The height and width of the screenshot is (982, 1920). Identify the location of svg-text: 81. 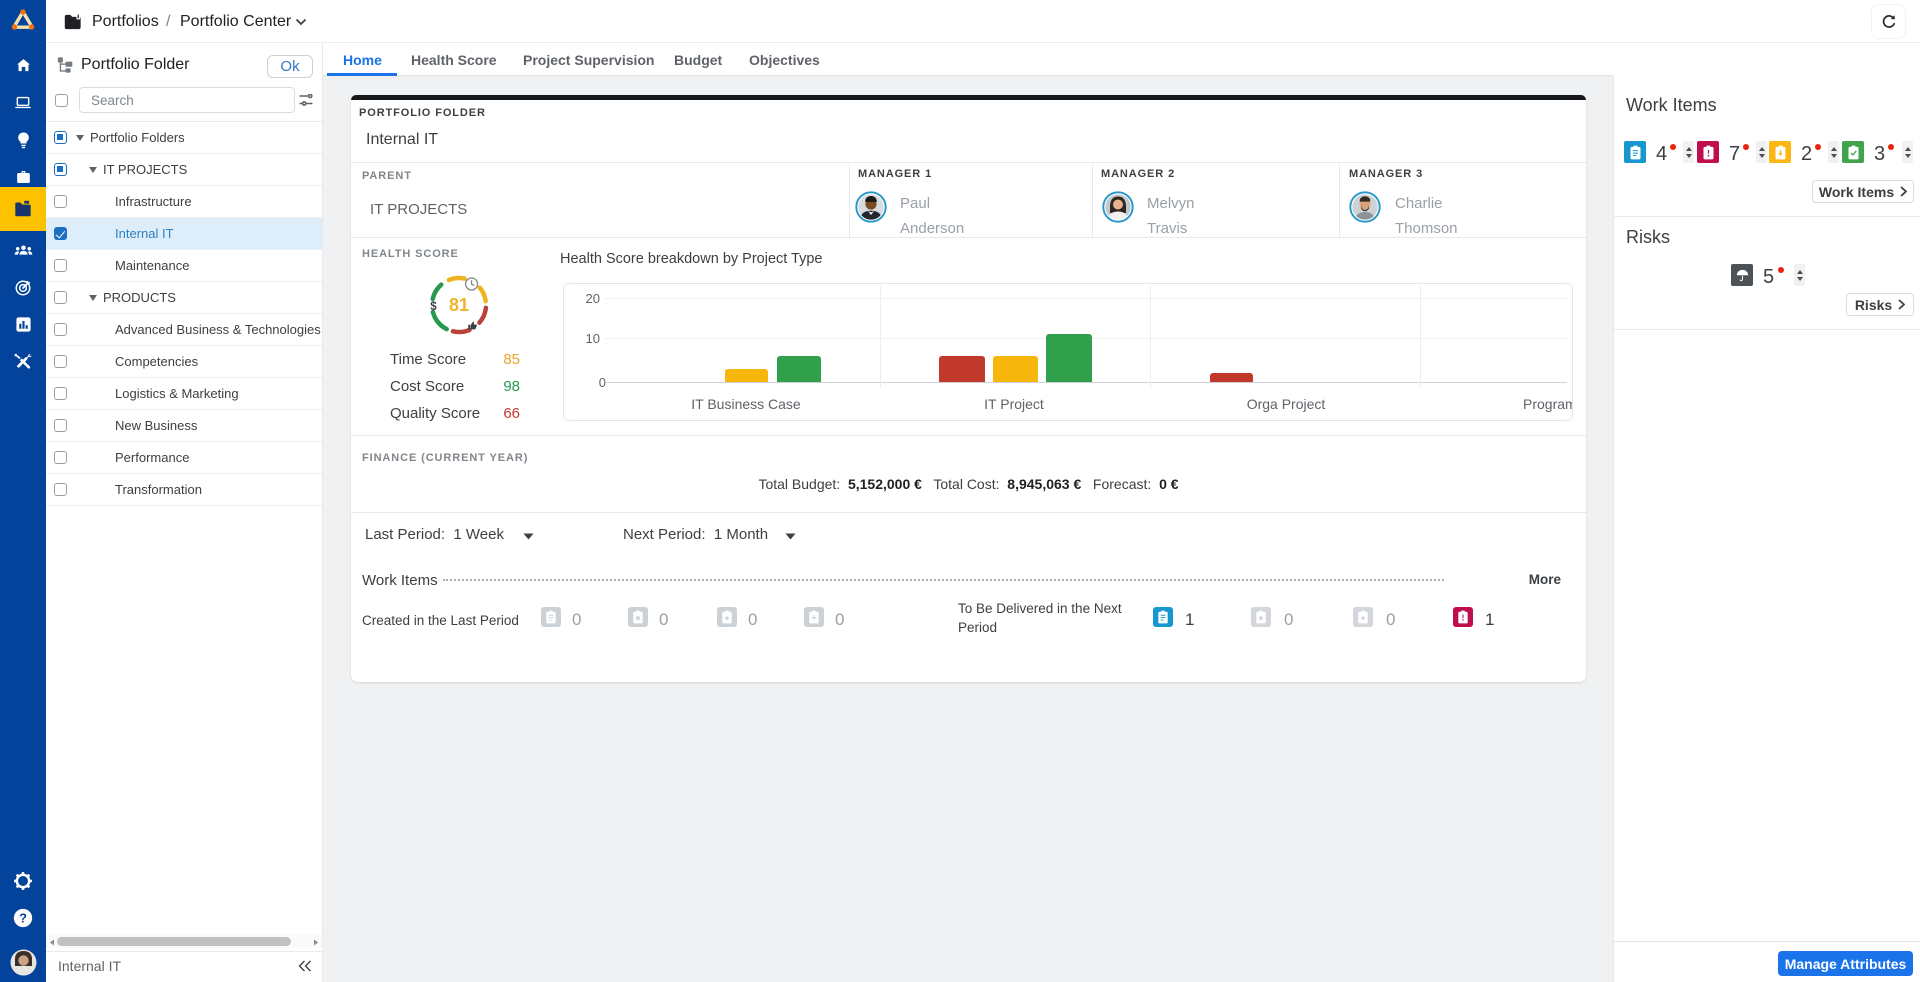
(459, 305).